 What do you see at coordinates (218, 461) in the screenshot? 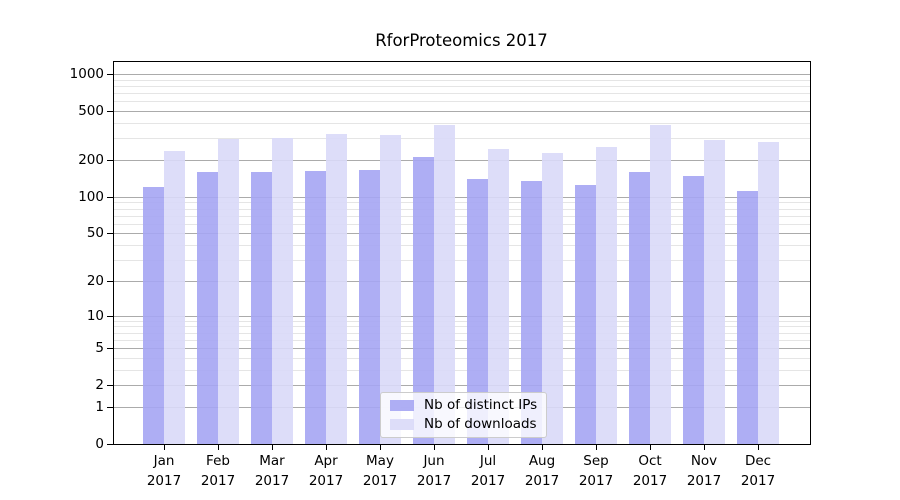
I see `x-tick-month: Feb` at bounding box center [218, 461].